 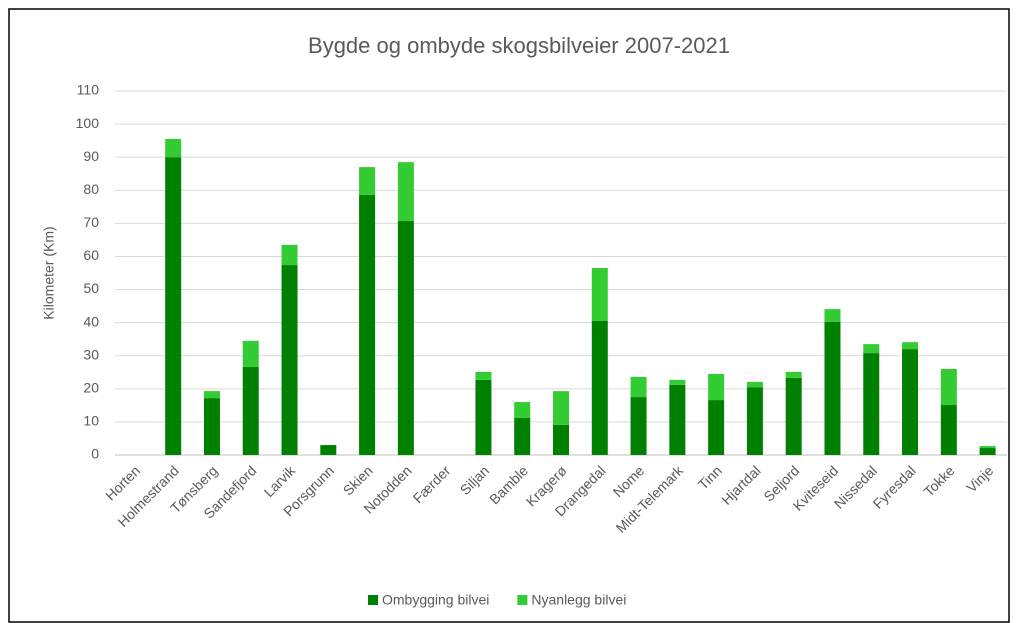 I want to click on y-tick-label: 0, so click(x=95, y=454).